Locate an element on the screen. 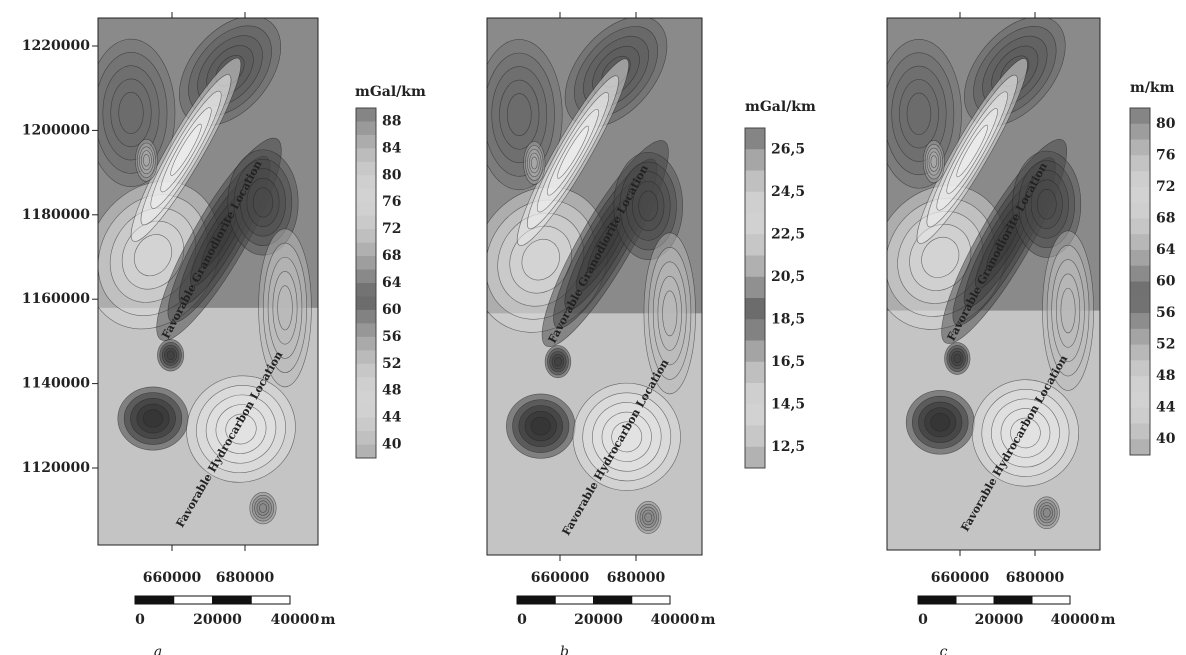 This screenshot has width=1186, height=655. colorbar-label: 26,5 is located at coordinates (788, 149).